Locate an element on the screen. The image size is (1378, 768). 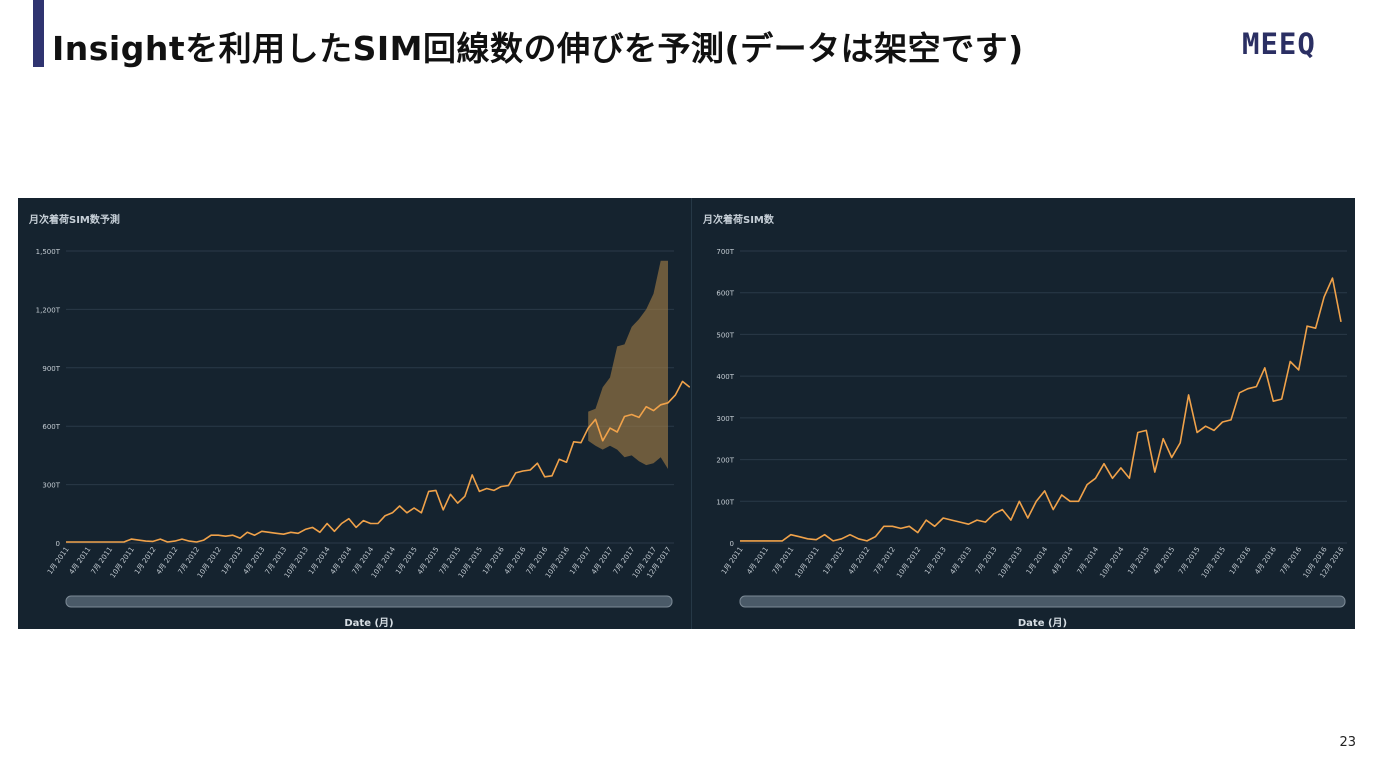
x-tick-label: 10月 2014 is located at coordinates (1111, 562).